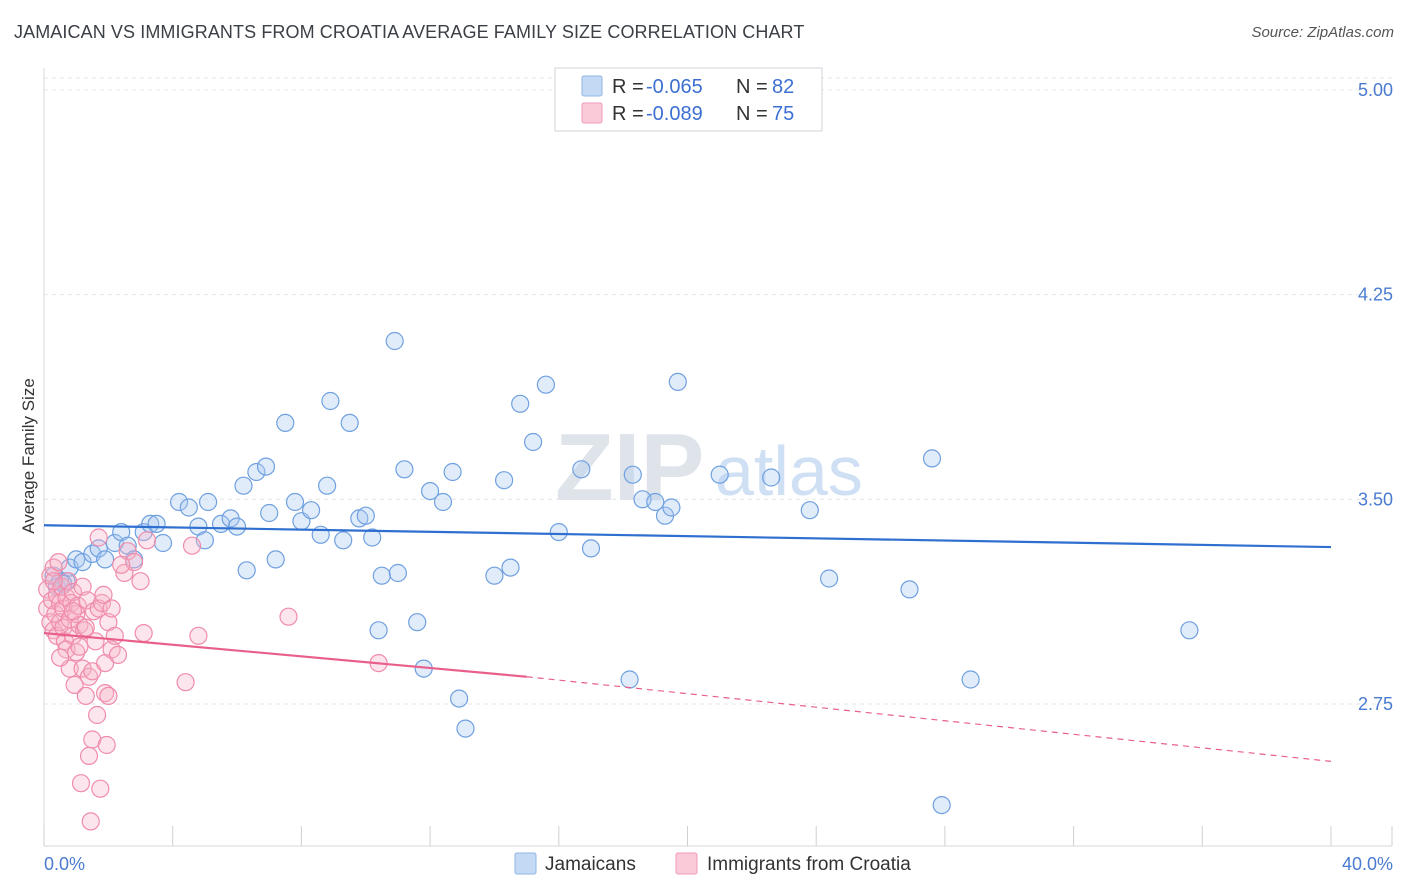  Describe the element at coordinates (1375, 295) in the screenshot. I see `y-tick-label-2: 4.25` at that location.